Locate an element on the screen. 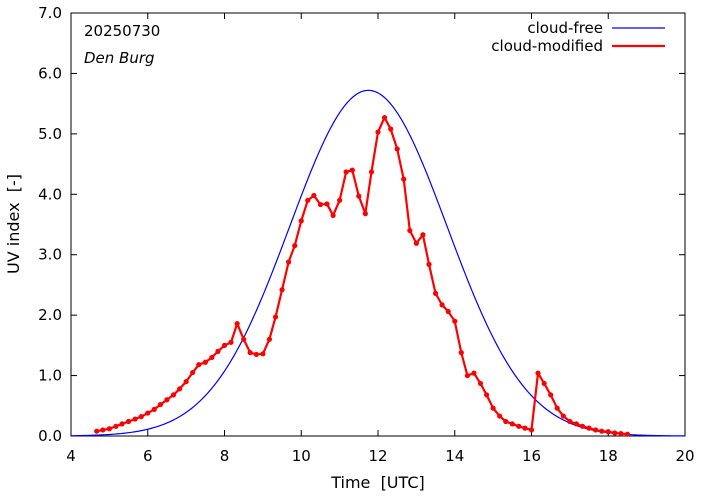 The width and height of the screenshot is (702, 497). x-tick-label: 12 is located at coordinates (377, 456).